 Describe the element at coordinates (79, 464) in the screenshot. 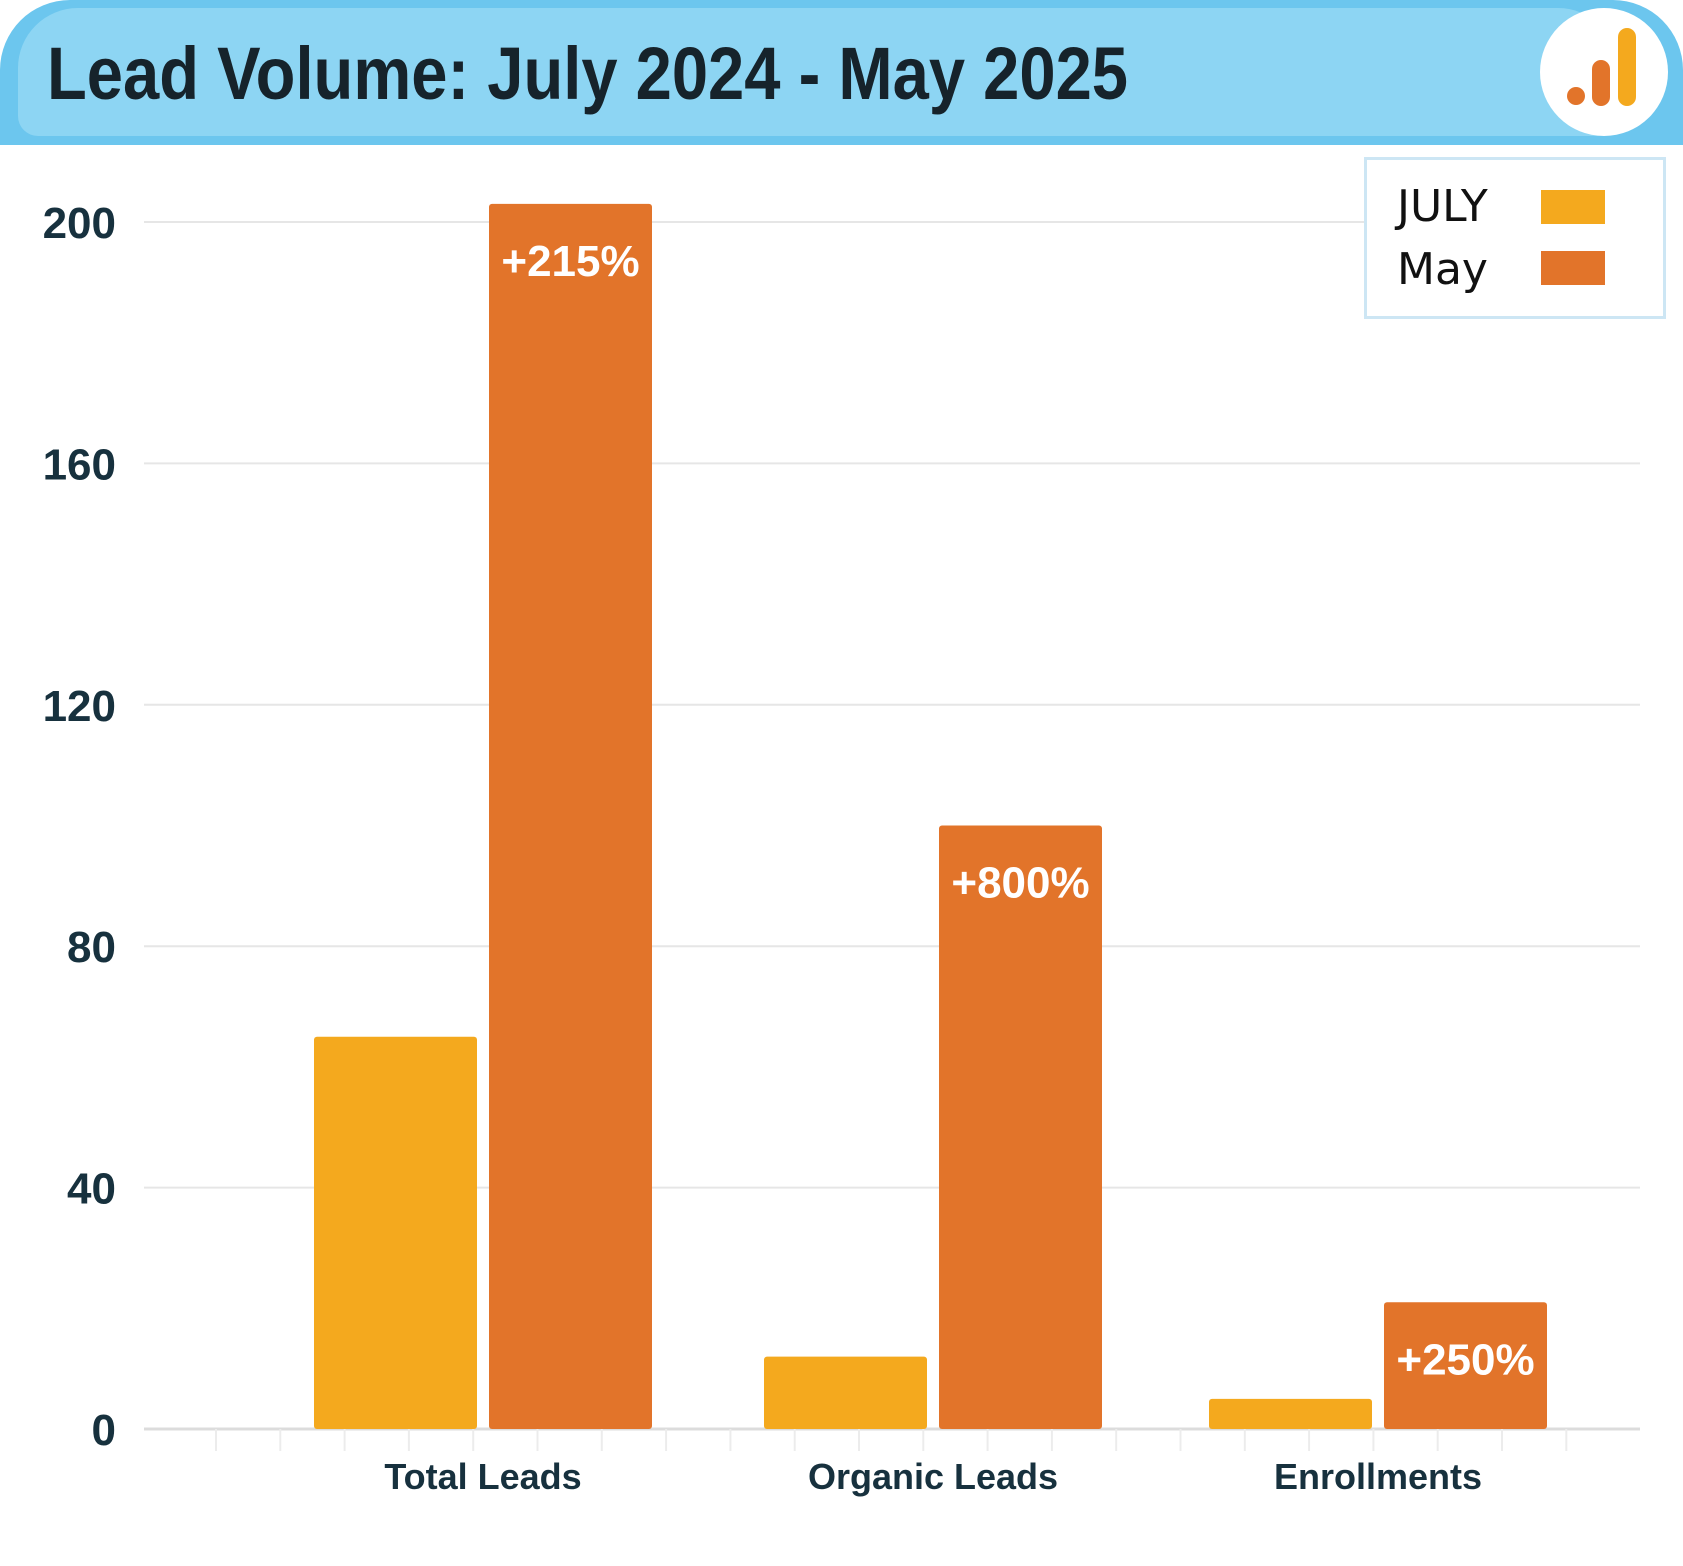

I see `y-tick-label: 160` at that location.